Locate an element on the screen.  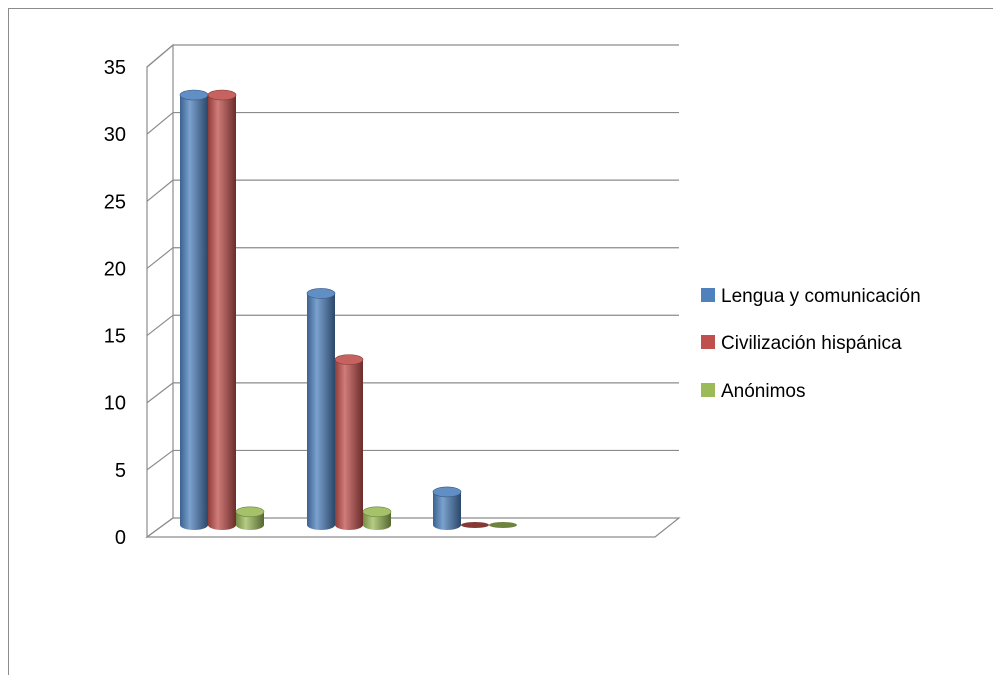
legend-label: Civilización hispánica is located at coordinates (811, 343).